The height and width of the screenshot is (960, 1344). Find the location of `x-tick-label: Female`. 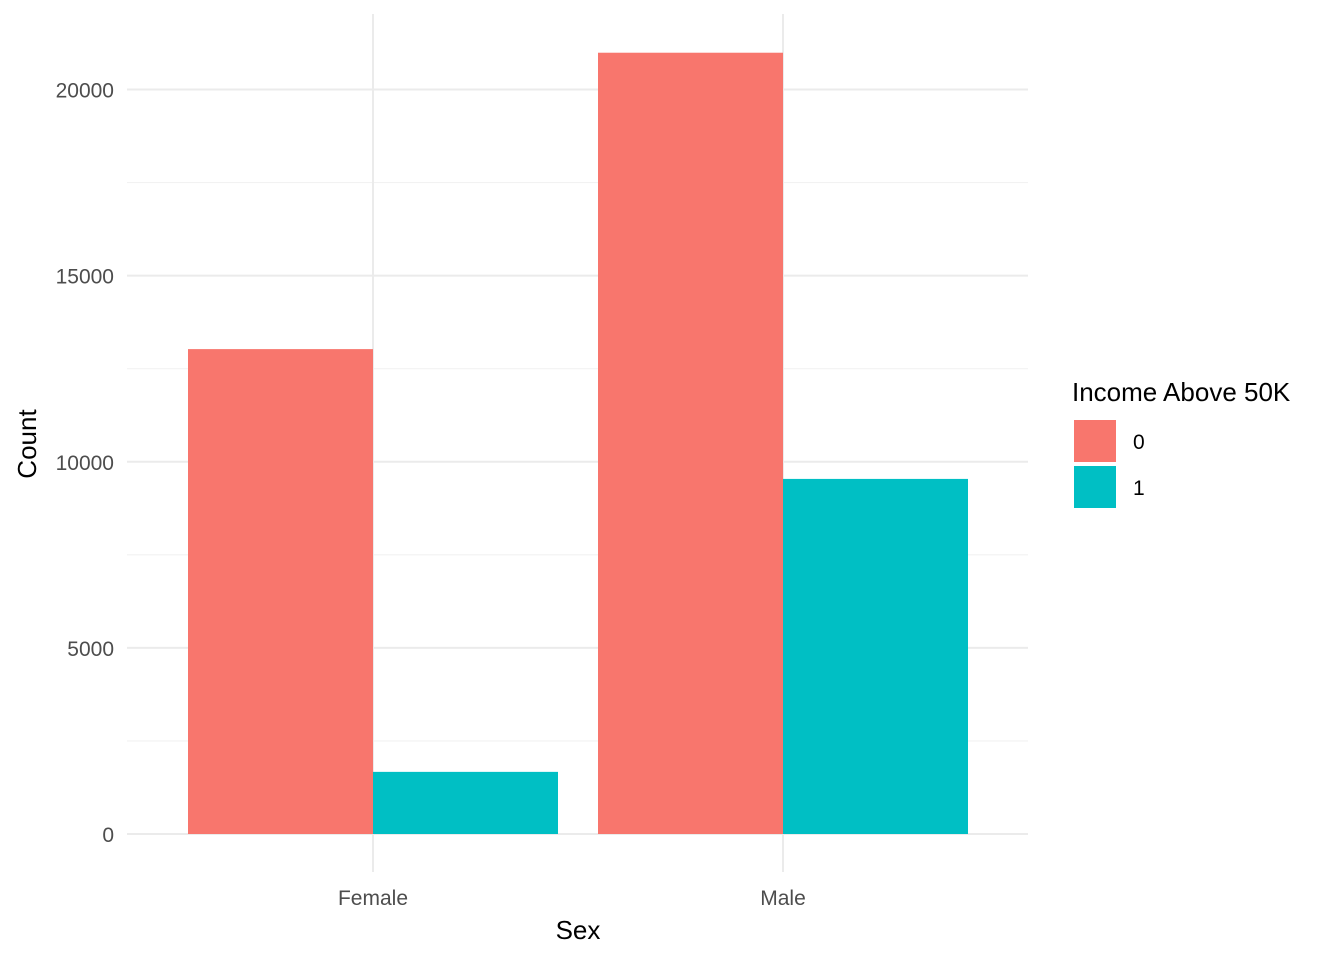

x-tick-label: Female is located at coordinates (373, 898).